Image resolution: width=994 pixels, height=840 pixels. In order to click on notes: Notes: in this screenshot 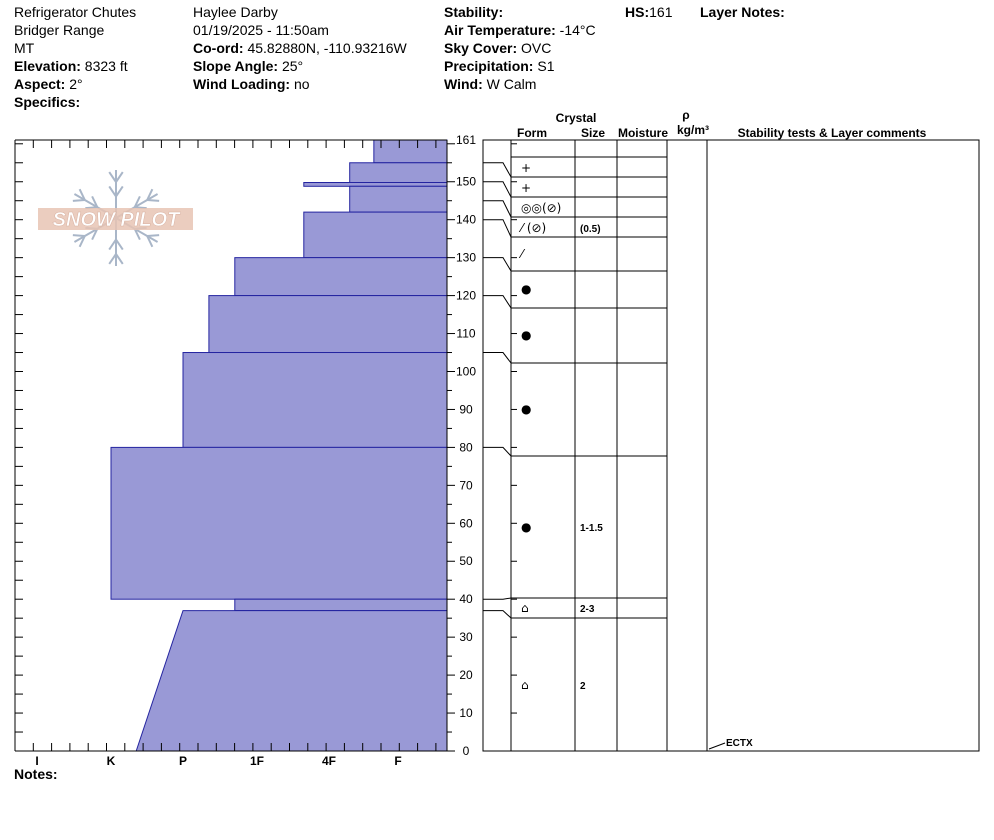, I will do `click(36, 774)`.